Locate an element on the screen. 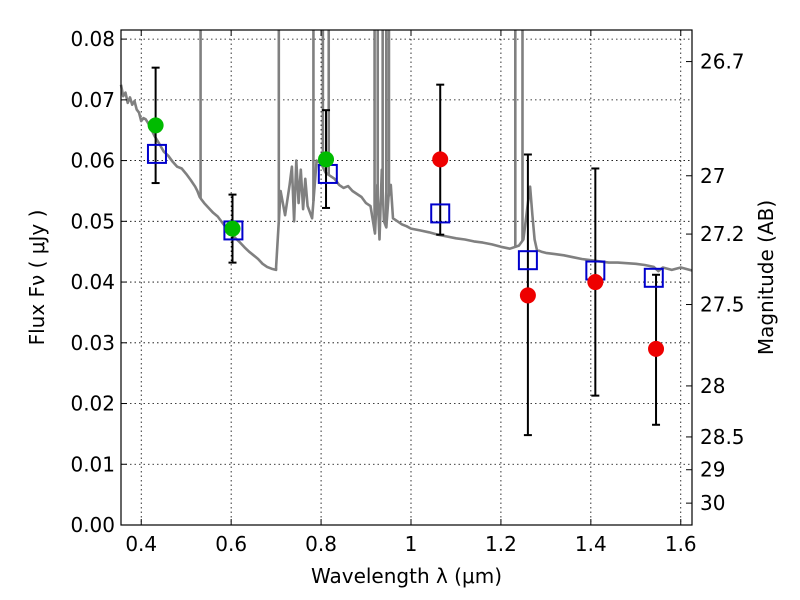 This screenshot has width=800, height=600. y-tick-label: 0.01 is located at coordinates (92, 464).